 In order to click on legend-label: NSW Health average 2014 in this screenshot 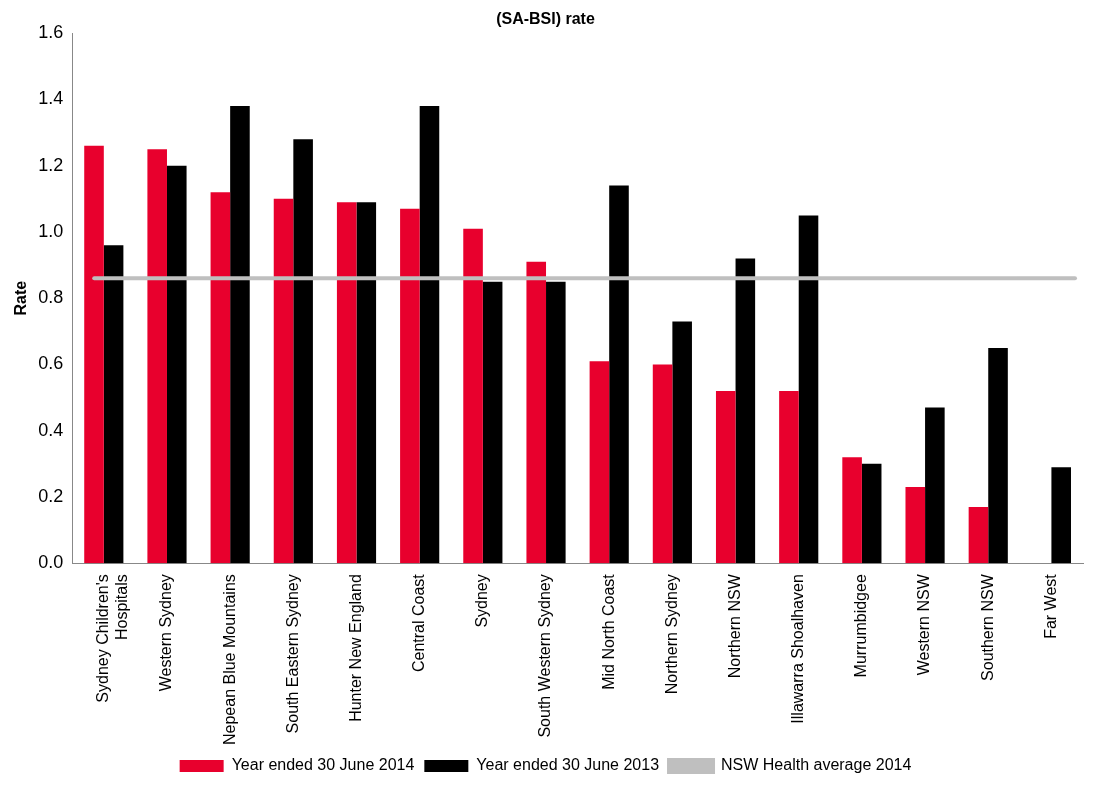, I will do `click(816, 765)`.